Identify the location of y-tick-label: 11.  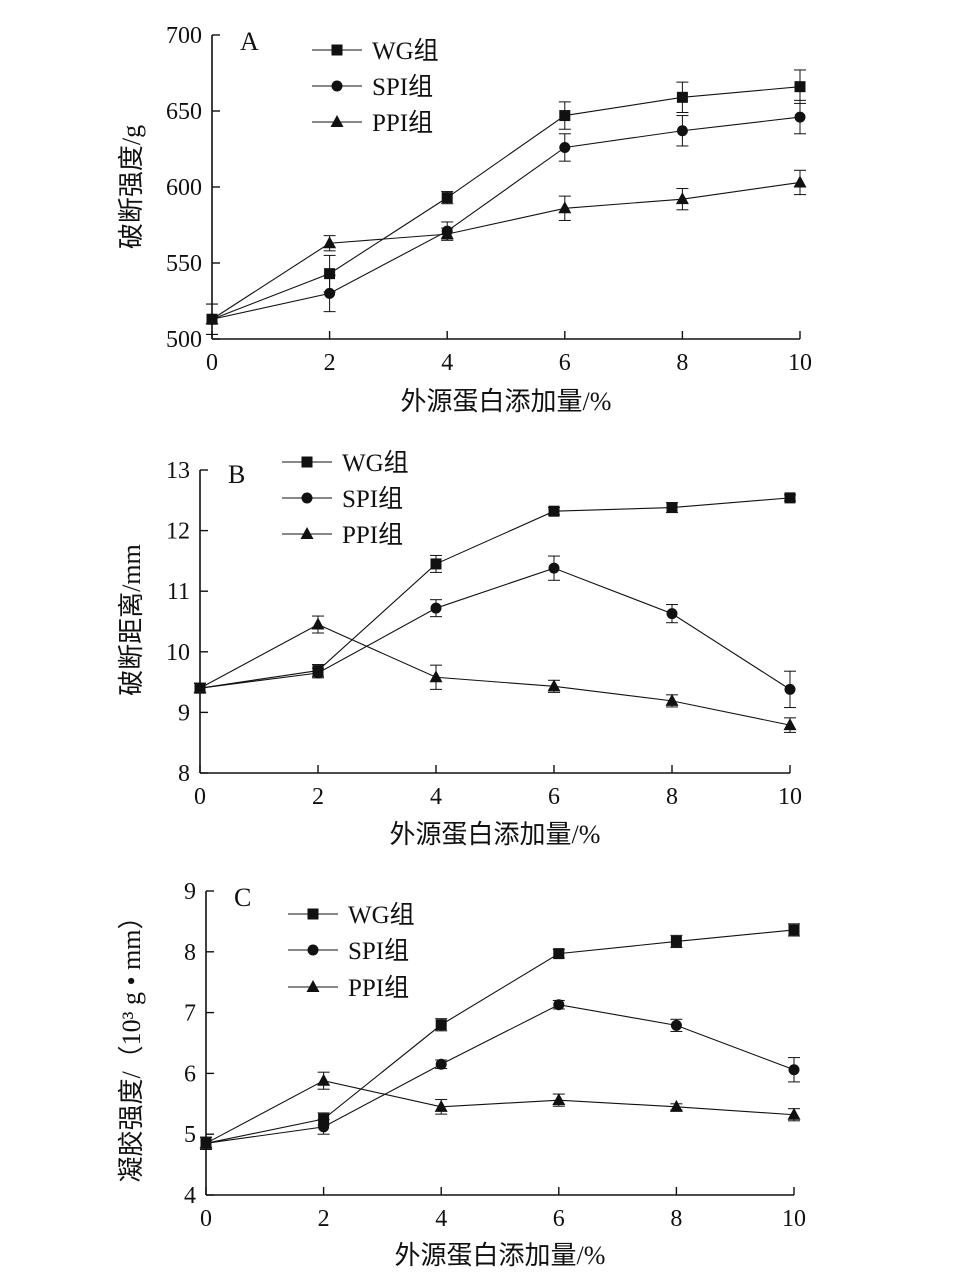
(178, 592).